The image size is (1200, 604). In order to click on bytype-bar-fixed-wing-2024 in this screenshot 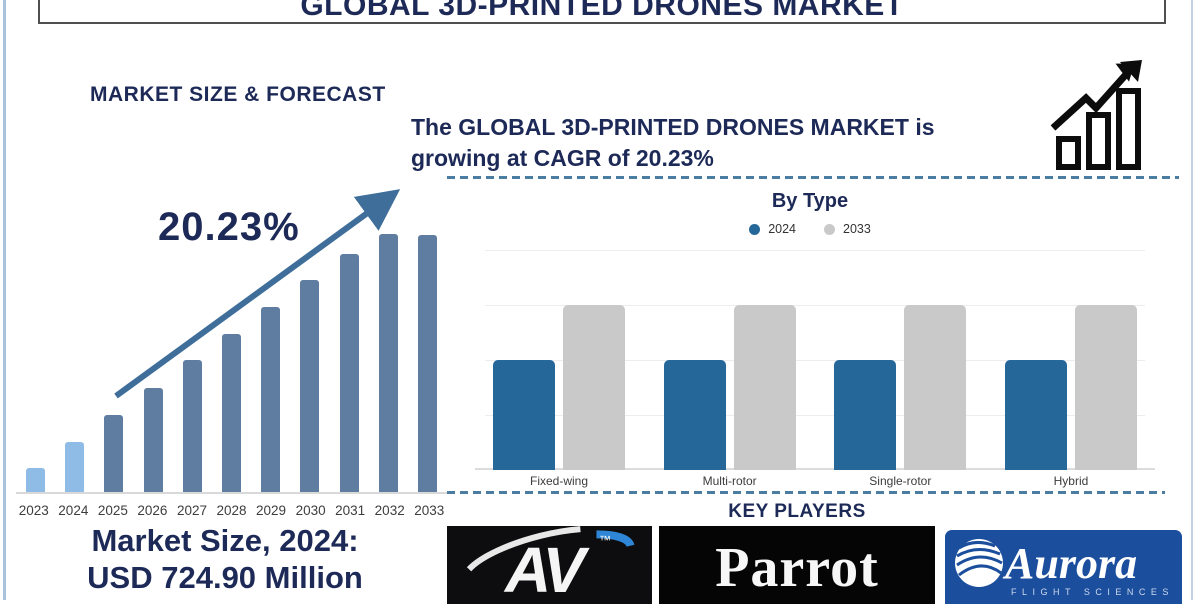, I will do `click(524, 415)`.